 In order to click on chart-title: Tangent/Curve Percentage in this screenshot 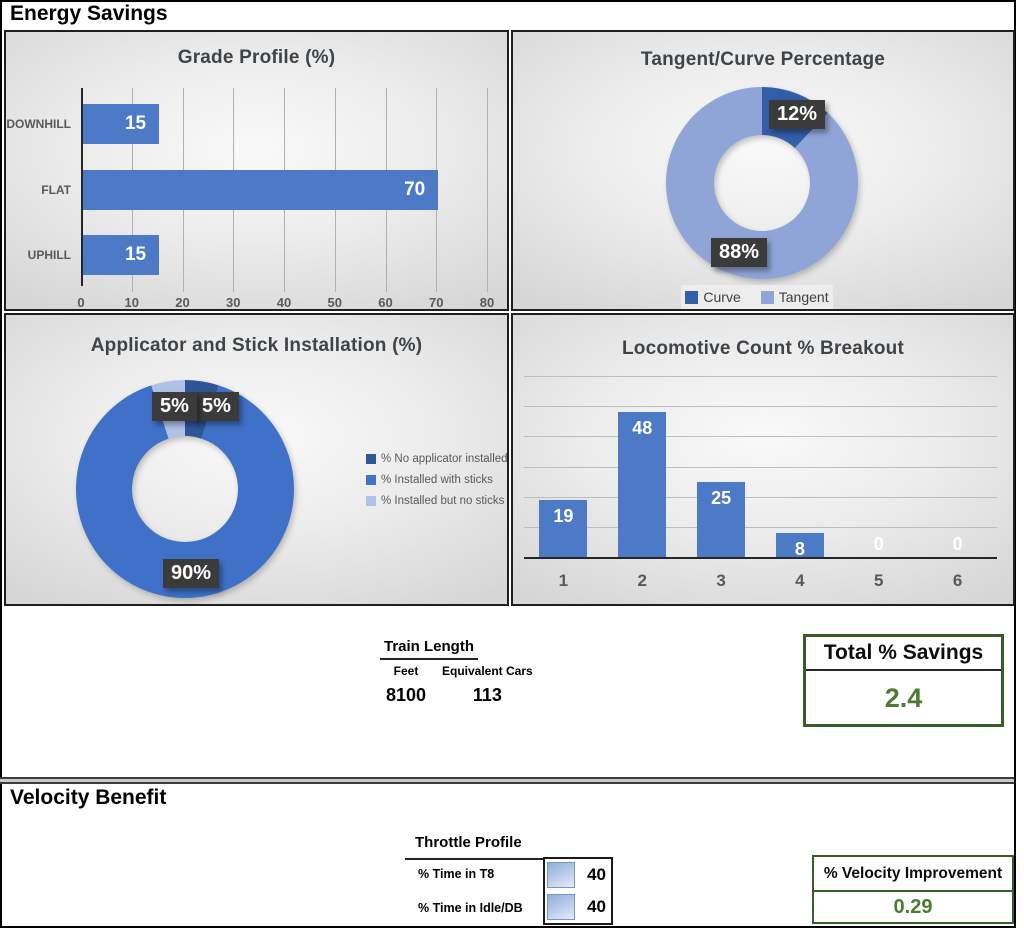, I will do `click(763, 59)`.